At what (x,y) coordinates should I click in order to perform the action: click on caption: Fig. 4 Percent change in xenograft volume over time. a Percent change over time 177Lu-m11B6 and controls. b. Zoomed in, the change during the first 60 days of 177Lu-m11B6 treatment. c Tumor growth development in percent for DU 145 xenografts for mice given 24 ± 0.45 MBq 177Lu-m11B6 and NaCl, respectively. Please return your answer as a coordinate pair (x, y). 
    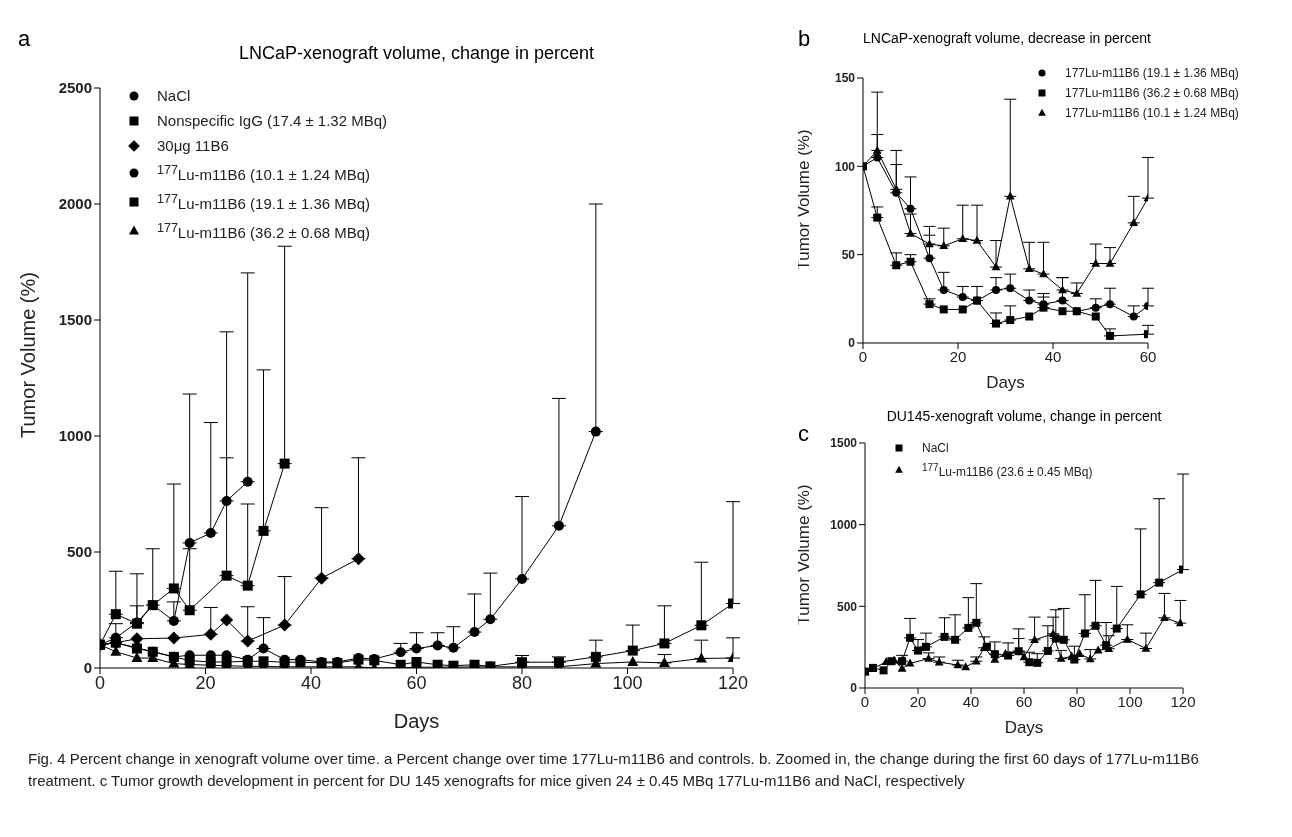
    Looking at the image, I should click on (614, 770).